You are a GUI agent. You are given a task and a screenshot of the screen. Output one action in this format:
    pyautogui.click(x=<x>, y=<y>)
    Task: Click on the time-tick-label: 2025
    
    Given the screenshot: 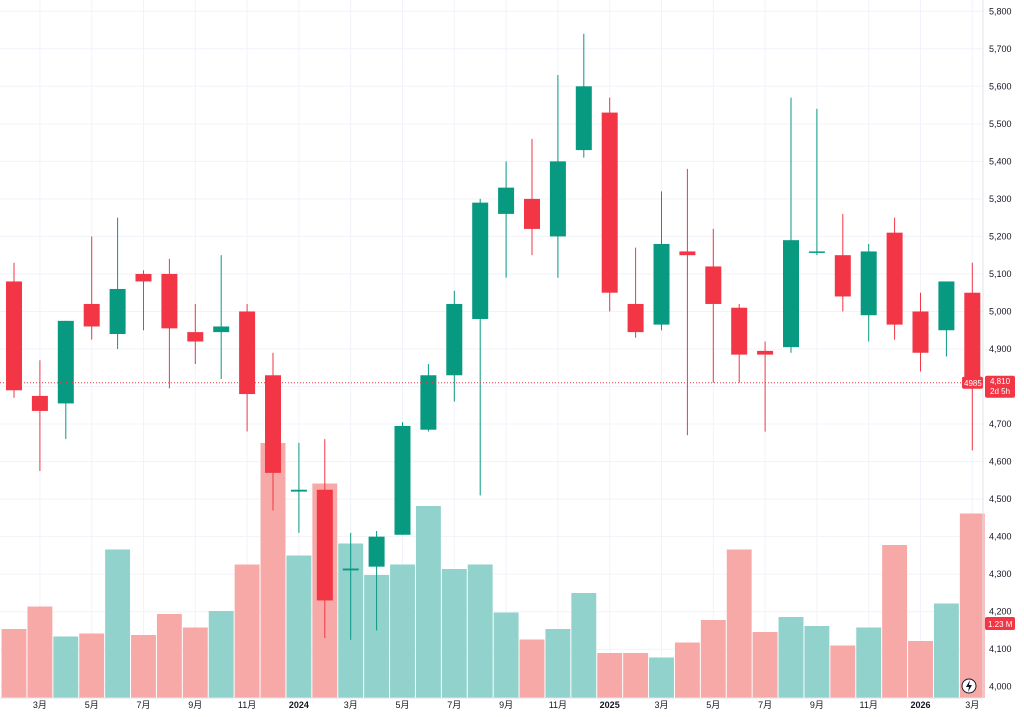 What is the action you would take?
    pyautogui.click(x=610, y=705)
    